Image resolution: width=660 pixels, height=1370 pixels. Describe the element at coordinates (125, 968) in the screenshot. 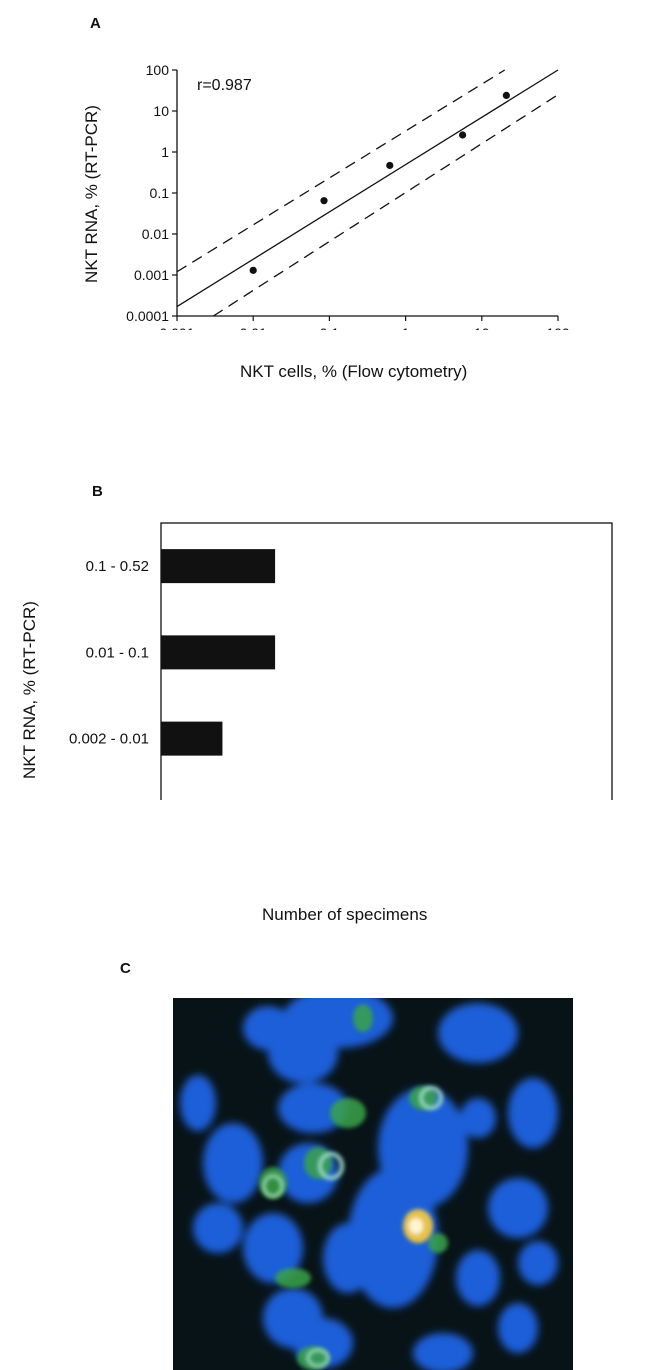

I see `panel-c-label: C` at that location.